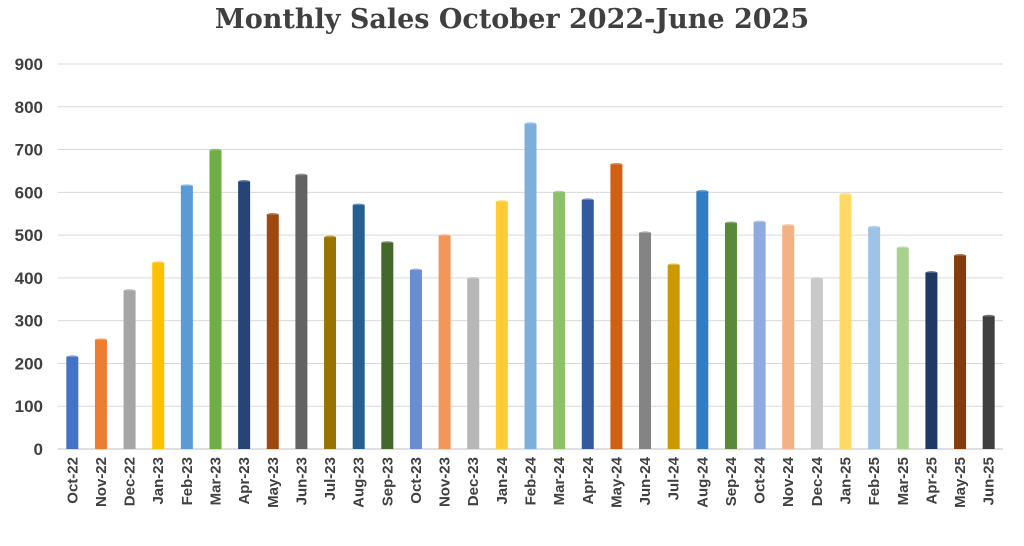  Describe the element at coordinates (330, 478) in the screenshot. I see `x-tick-label: Jul-23` at that location.